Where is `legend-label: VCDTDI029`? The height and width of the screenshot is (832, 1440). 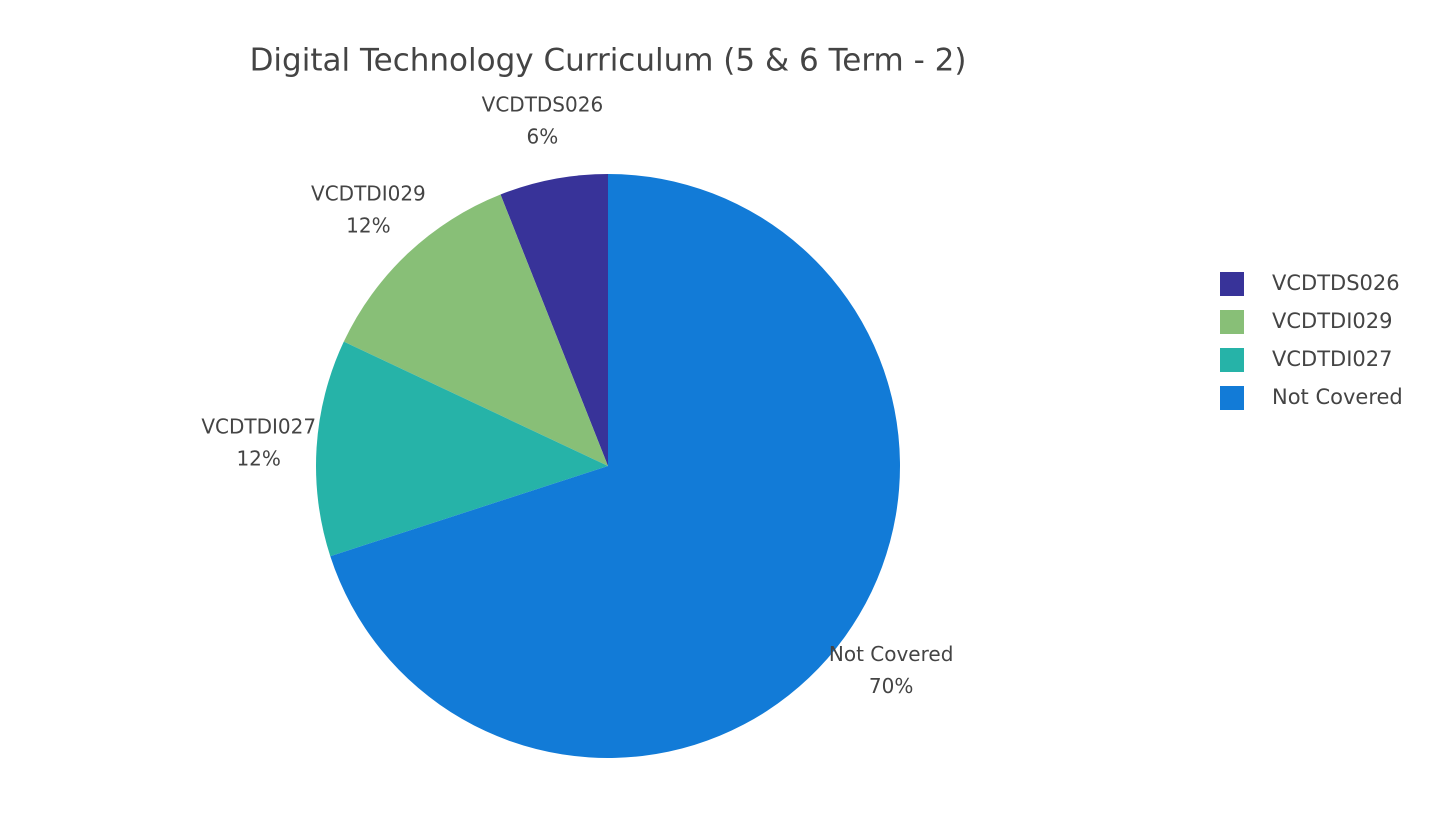
legend-label: VCDTDI029 is located at coordinates (1332, 321).